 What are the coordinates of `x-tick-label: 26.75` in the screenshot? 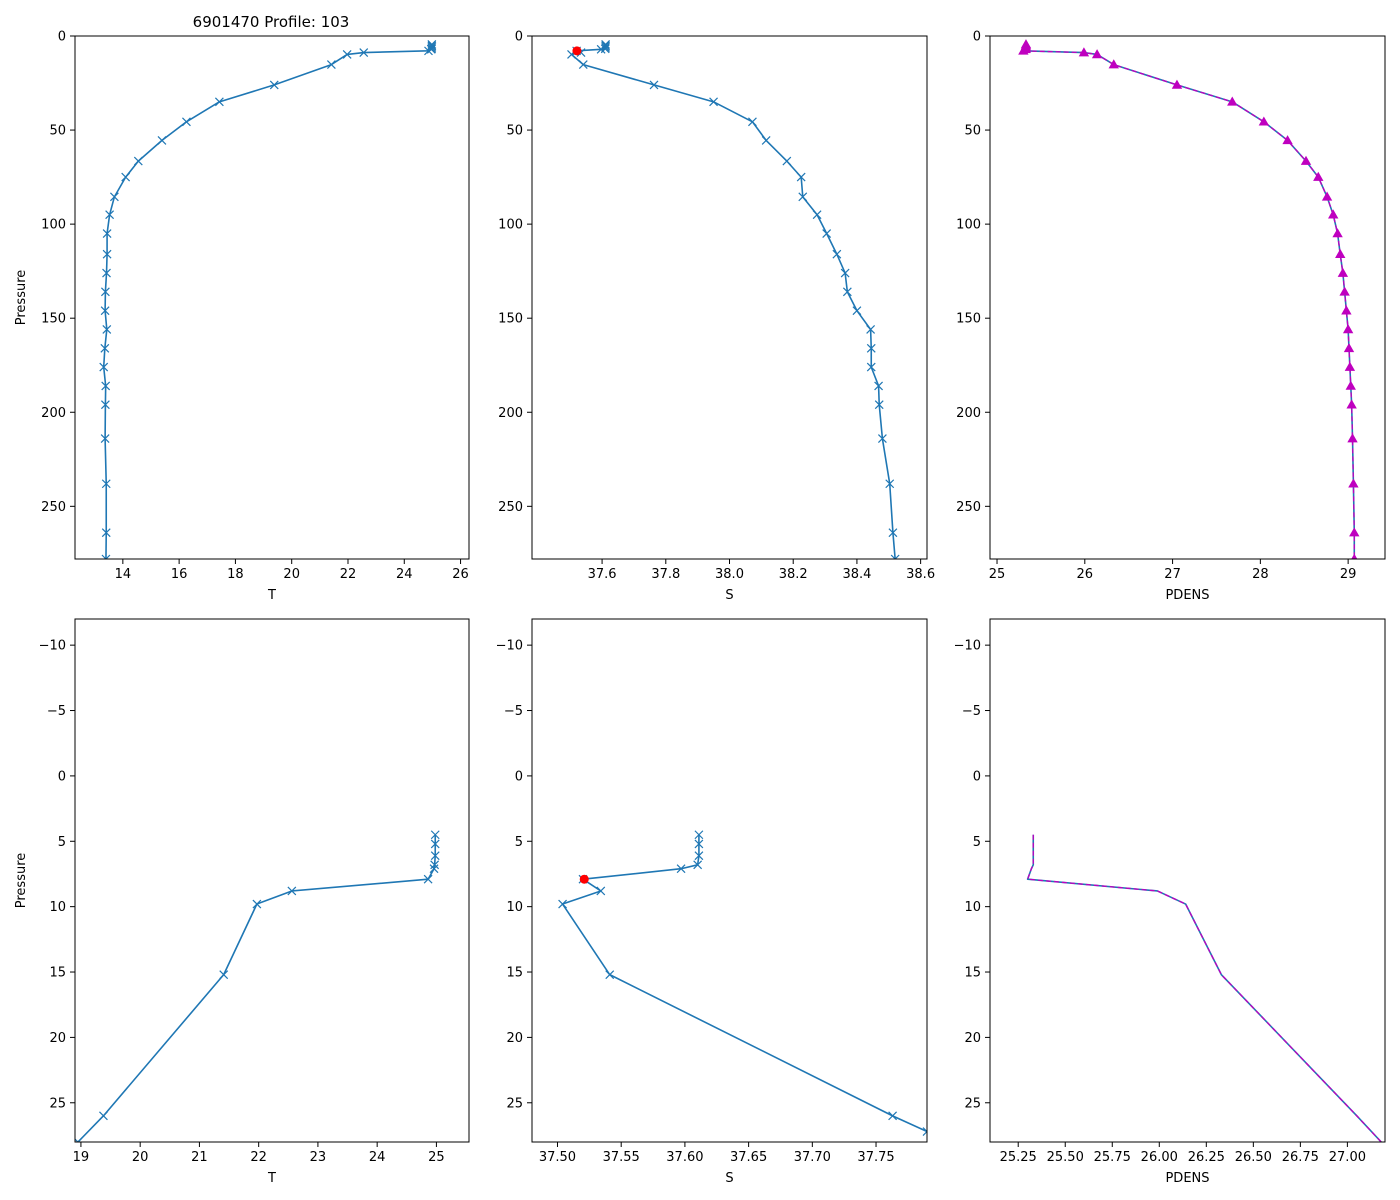 It's located at (1300, 1157).